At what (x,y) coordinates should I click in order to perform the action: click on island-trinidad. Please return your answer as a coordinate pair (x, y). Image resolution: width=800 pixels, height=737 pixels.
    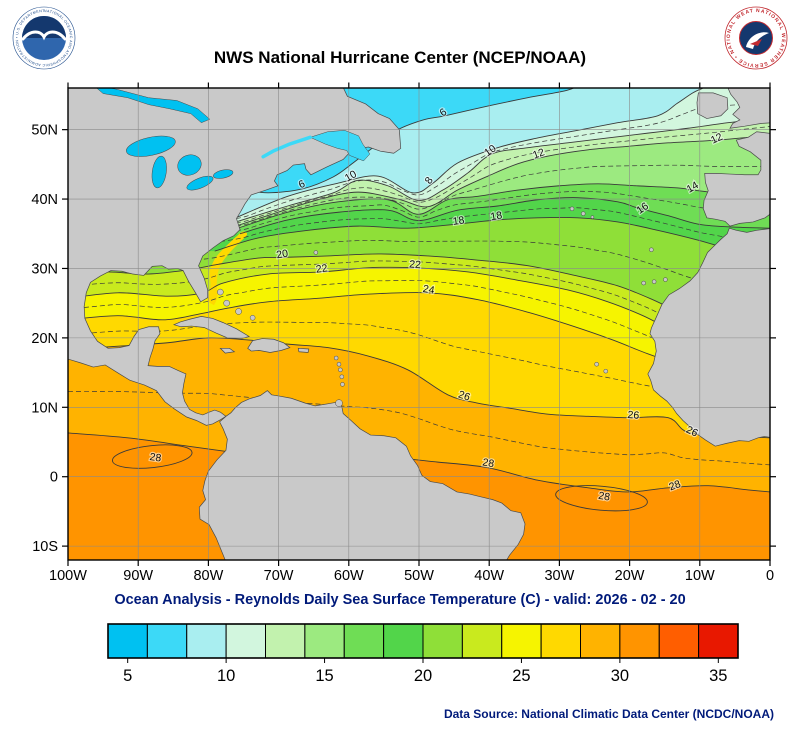
    Looking at the image, I should click on (339, 403).